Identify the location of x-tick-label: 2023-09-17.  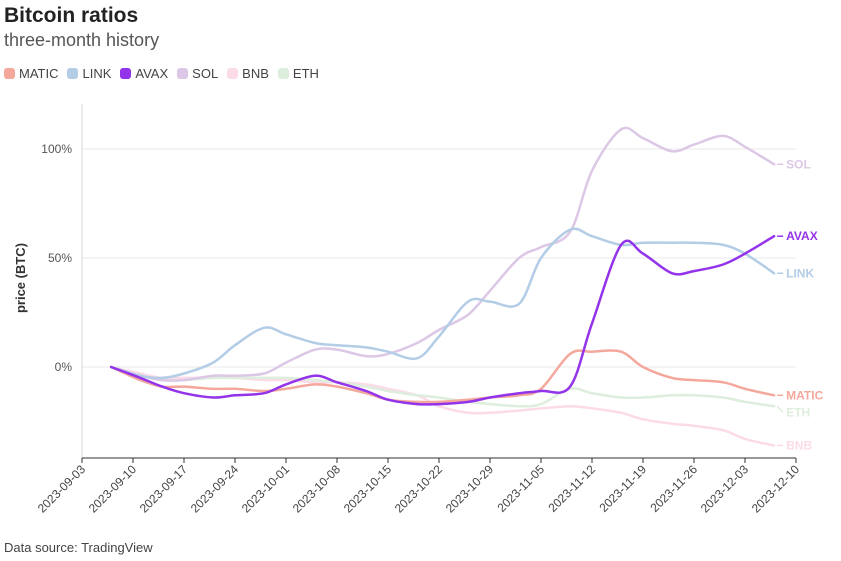
(164, 489).